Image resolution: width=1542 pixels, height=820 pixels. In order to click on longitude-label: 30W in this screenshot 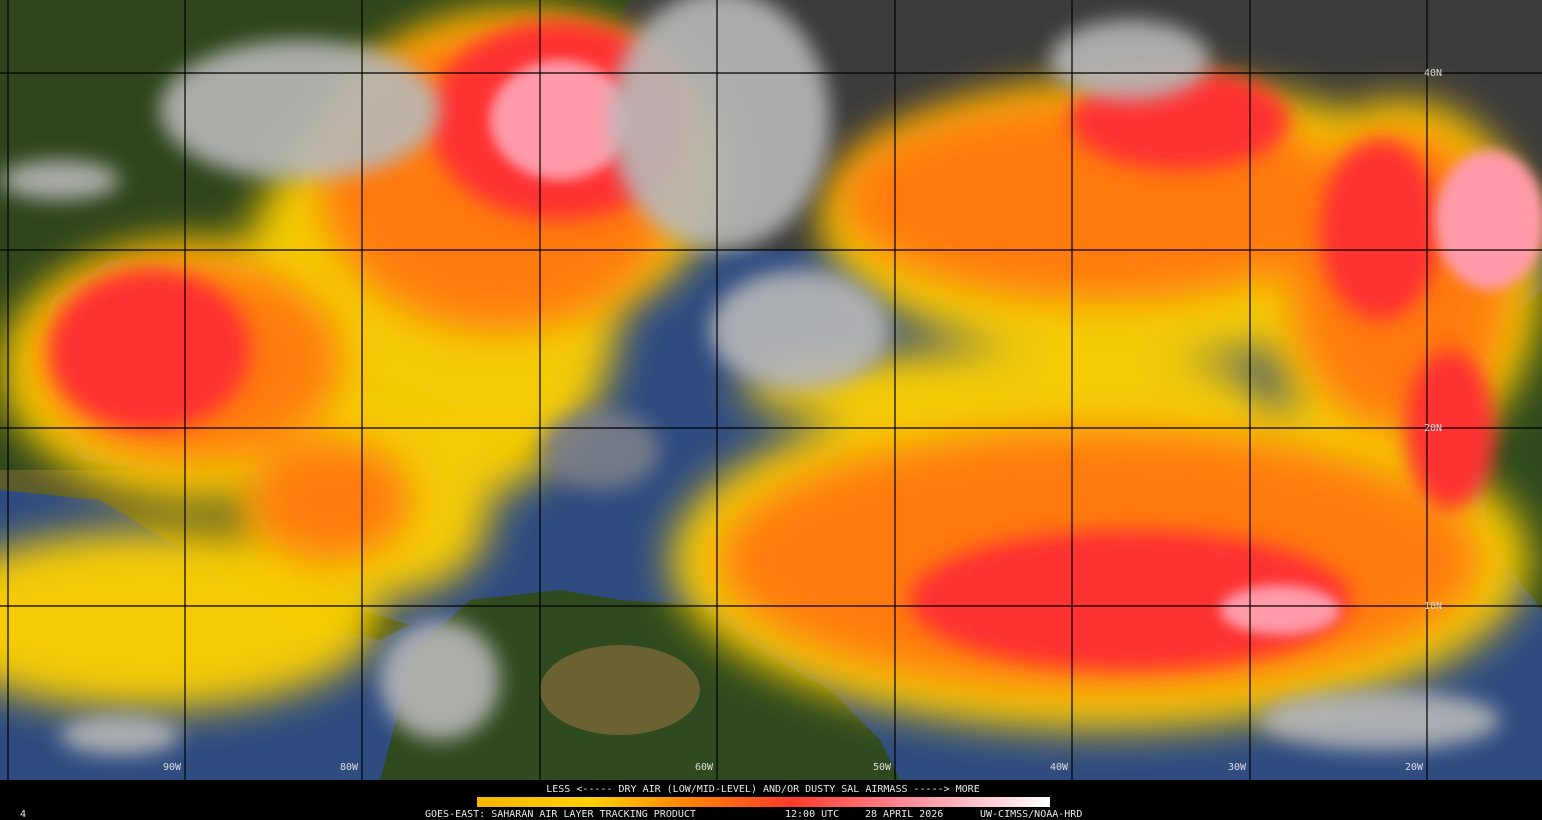, I will do `click(1237, 767)`.